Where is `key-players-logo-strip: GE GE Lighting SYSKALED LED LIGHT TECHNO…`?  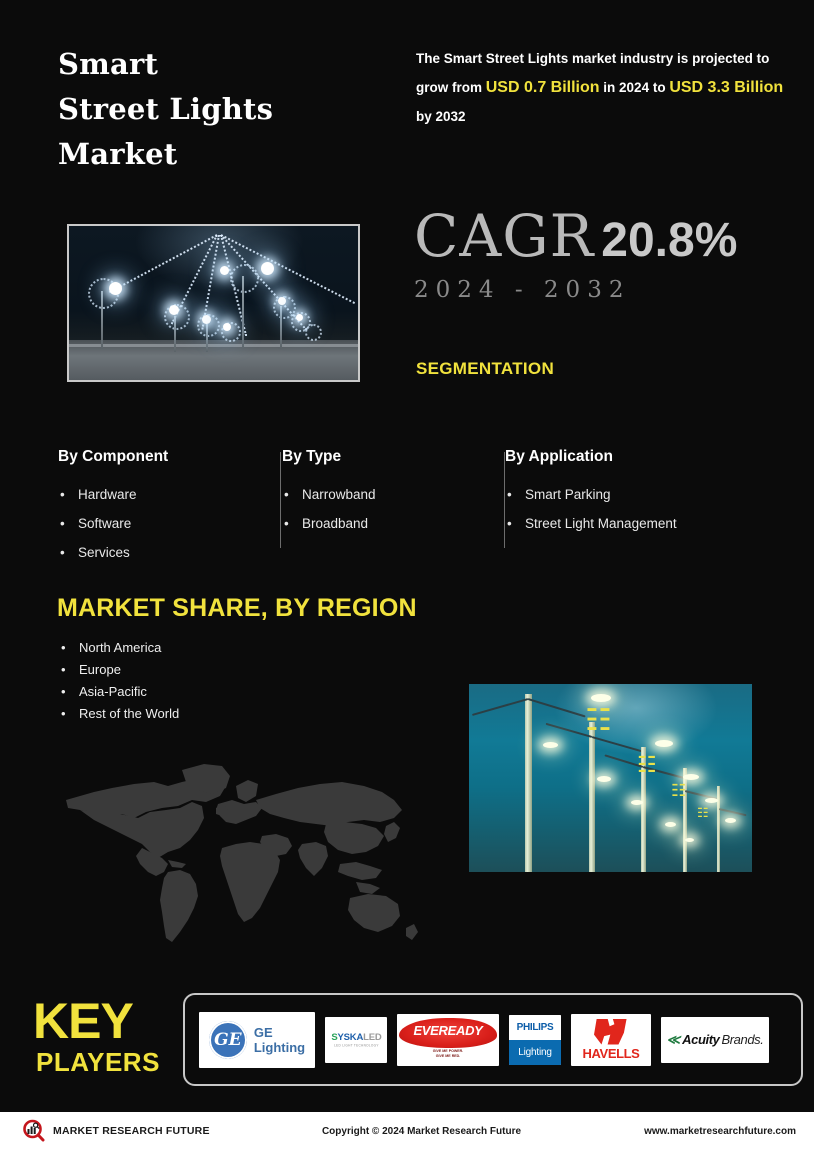
key-players-logo-strip: GE GE Lighting SYSKALED LED LIGHT TECHNO… is located at coordinates (493, 1039).